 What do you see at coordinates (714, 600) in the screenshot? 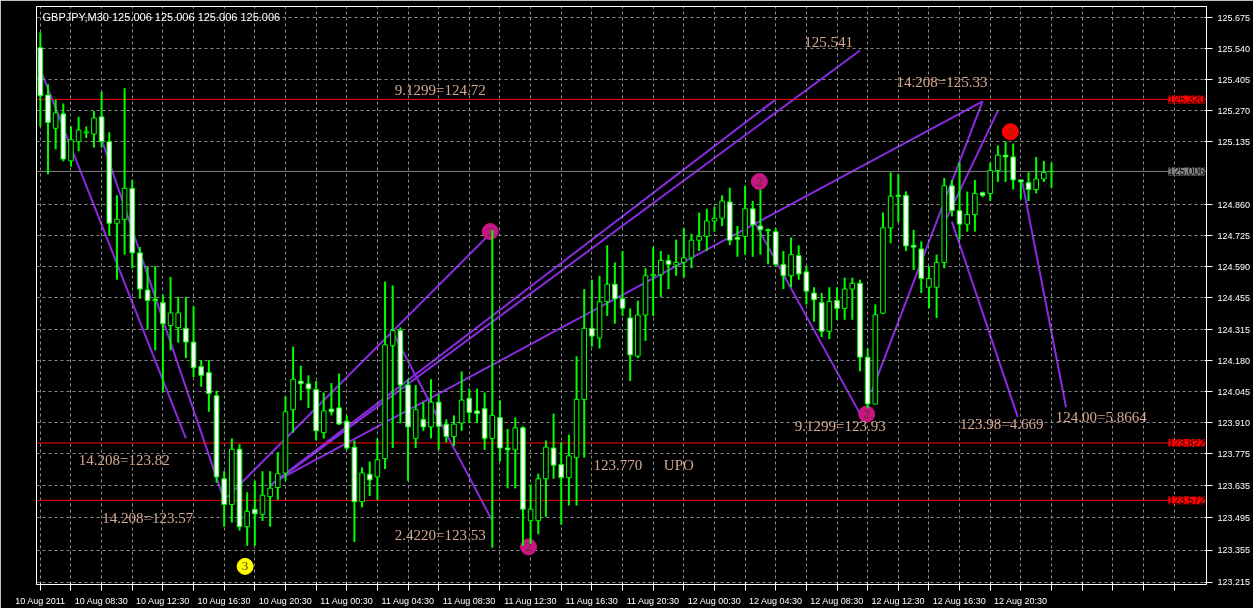
I see `x-tick-label: 12 Aug 00:30` at bounding box center [714, 600].